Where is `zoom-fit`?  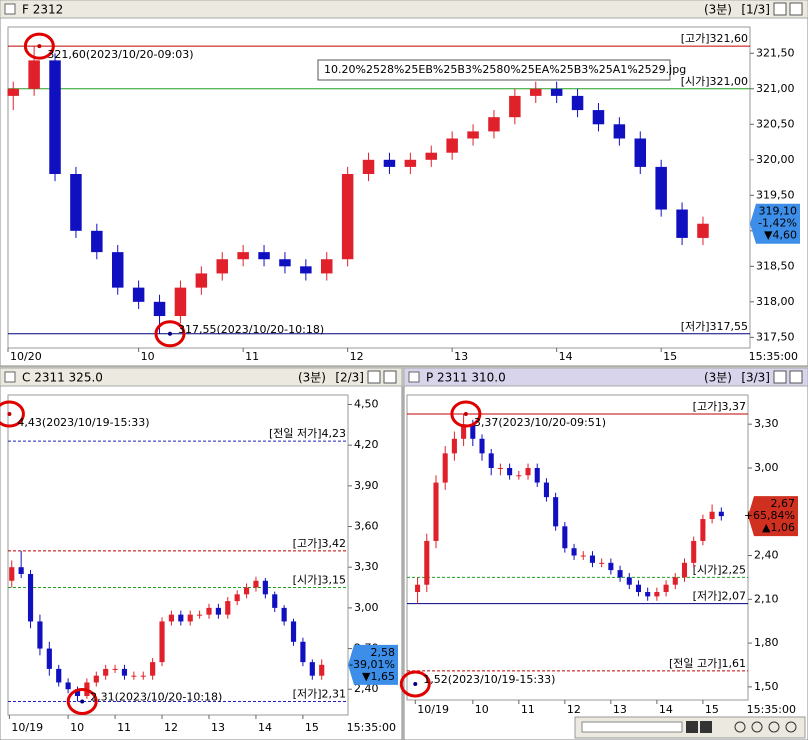
zoom-fit is located at coordinates (791, 727).